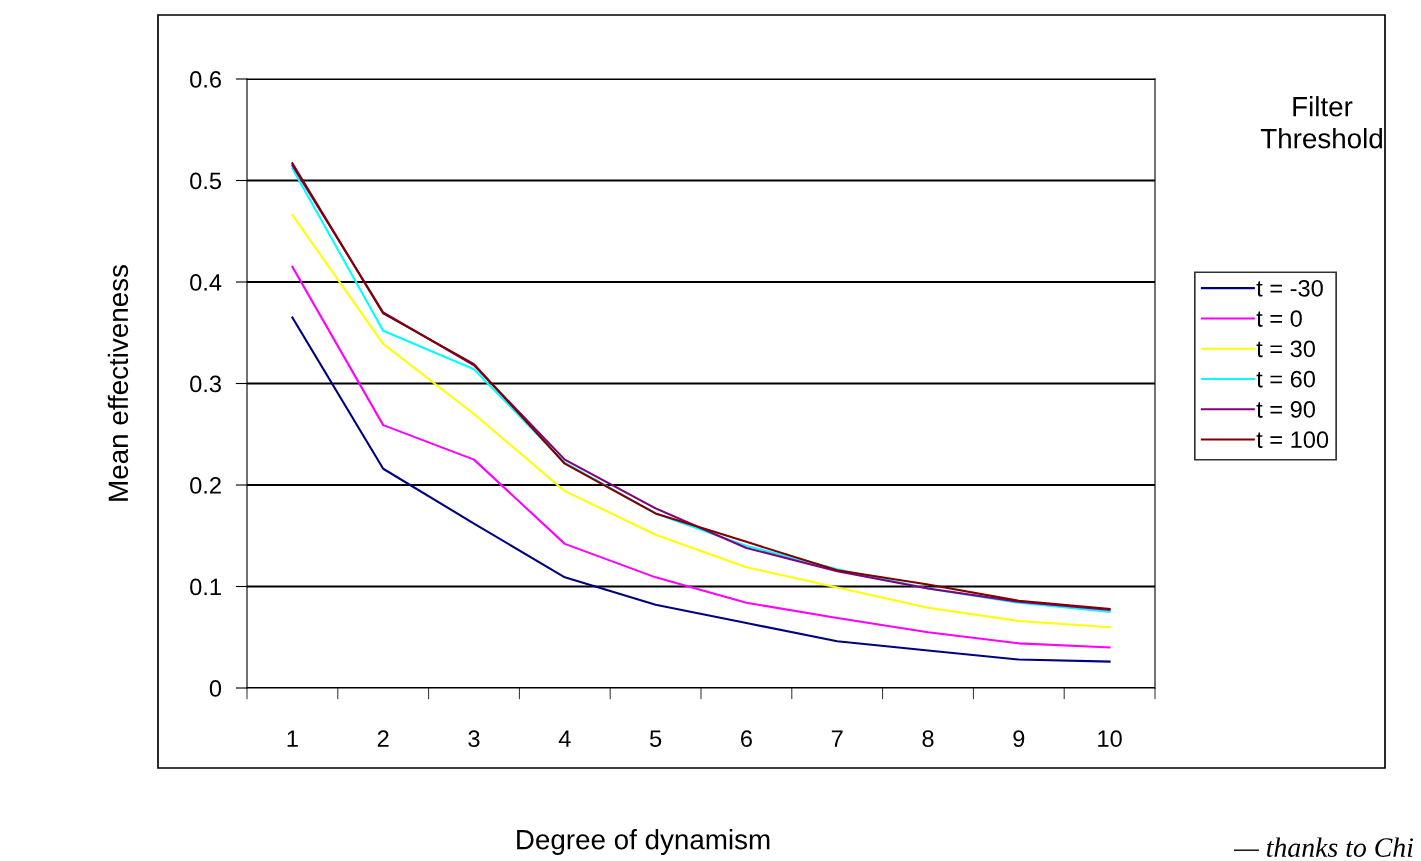  I want to click on x-tick-label: 9, so click(1019, 739).